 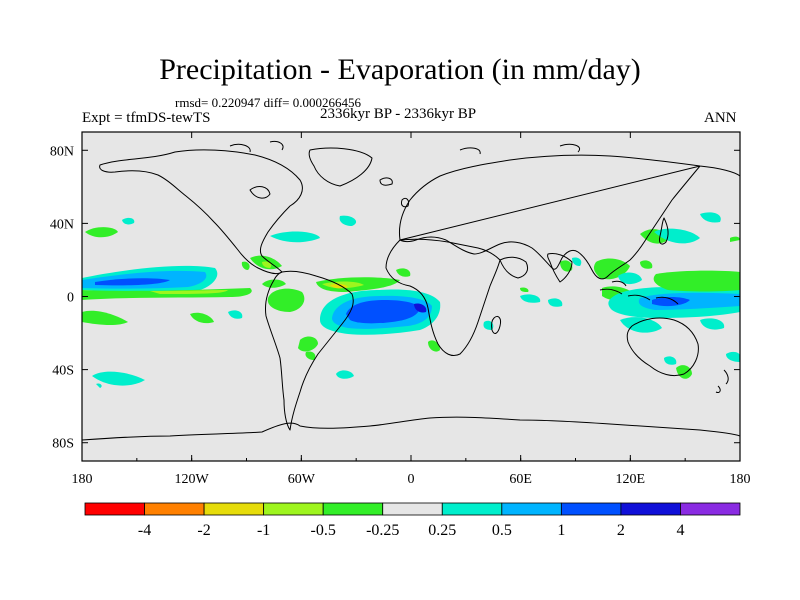 What do you see at coordinates (577, 261) in the screenshot?
I see `contour-bay-bengal` at bounding box center [577, 261].